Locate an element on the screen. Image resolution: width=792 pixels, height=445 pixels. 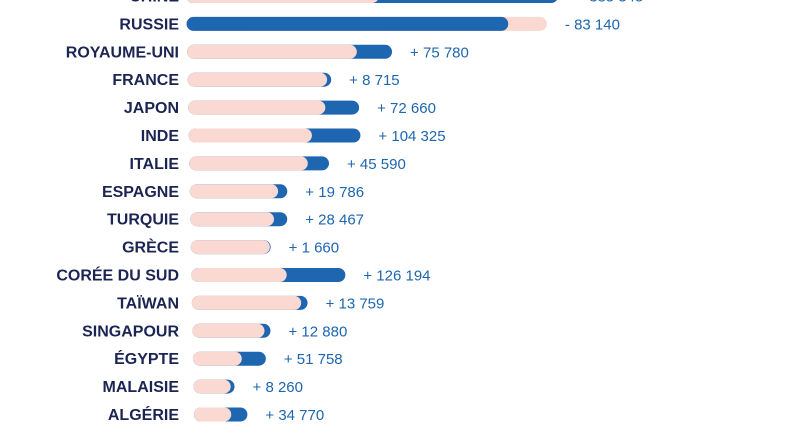
category-label: ÉGYPTE is located at coordinates (146, 358).